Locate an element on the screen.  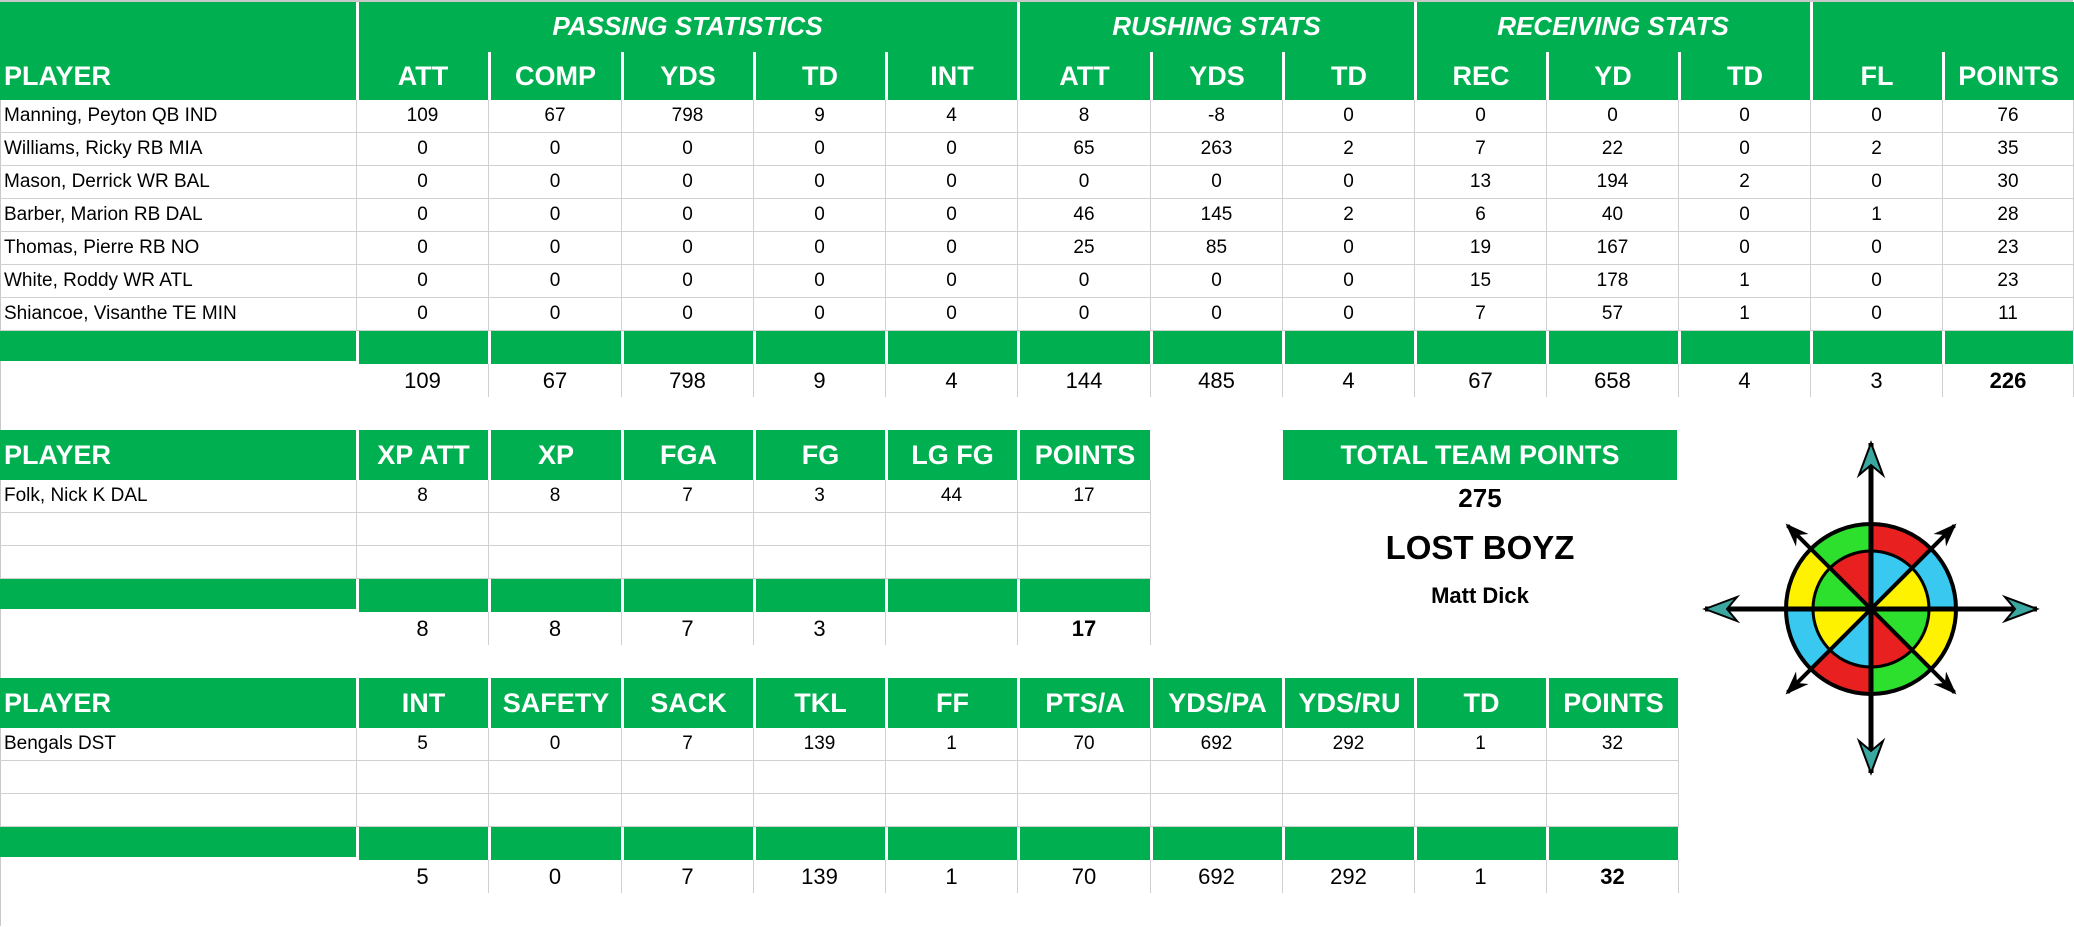
stat-cell: 292 is located at coordinates (1349, 744).